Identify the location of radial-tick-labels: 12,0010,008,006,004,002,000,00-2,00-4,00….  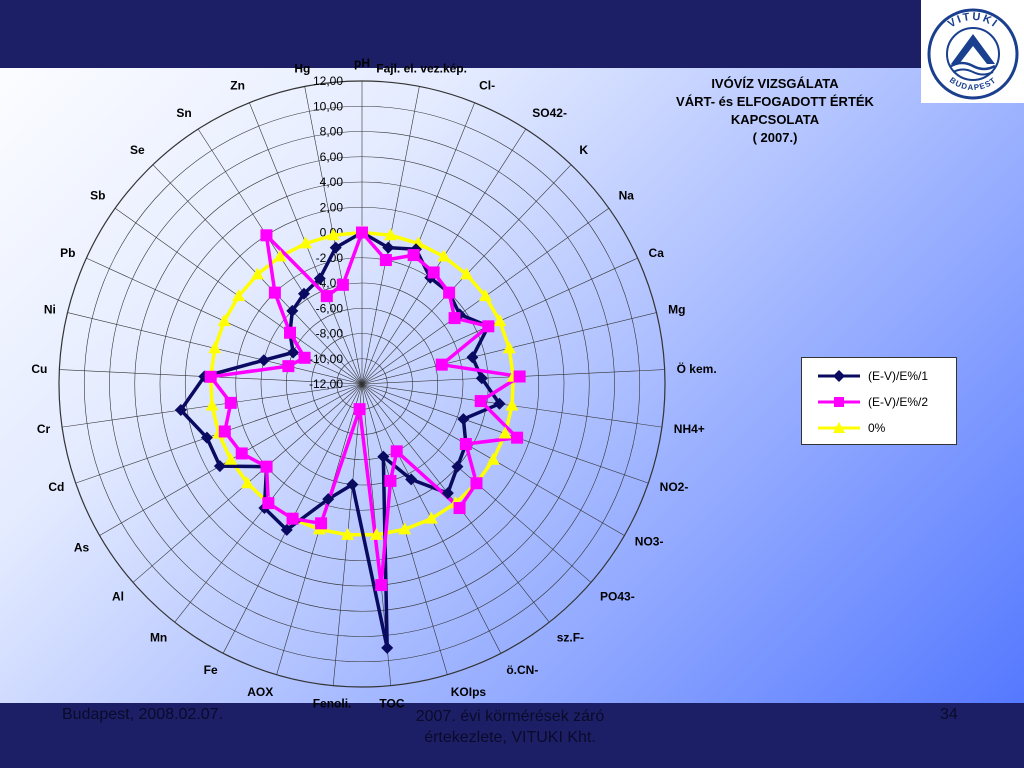
(326, 232).